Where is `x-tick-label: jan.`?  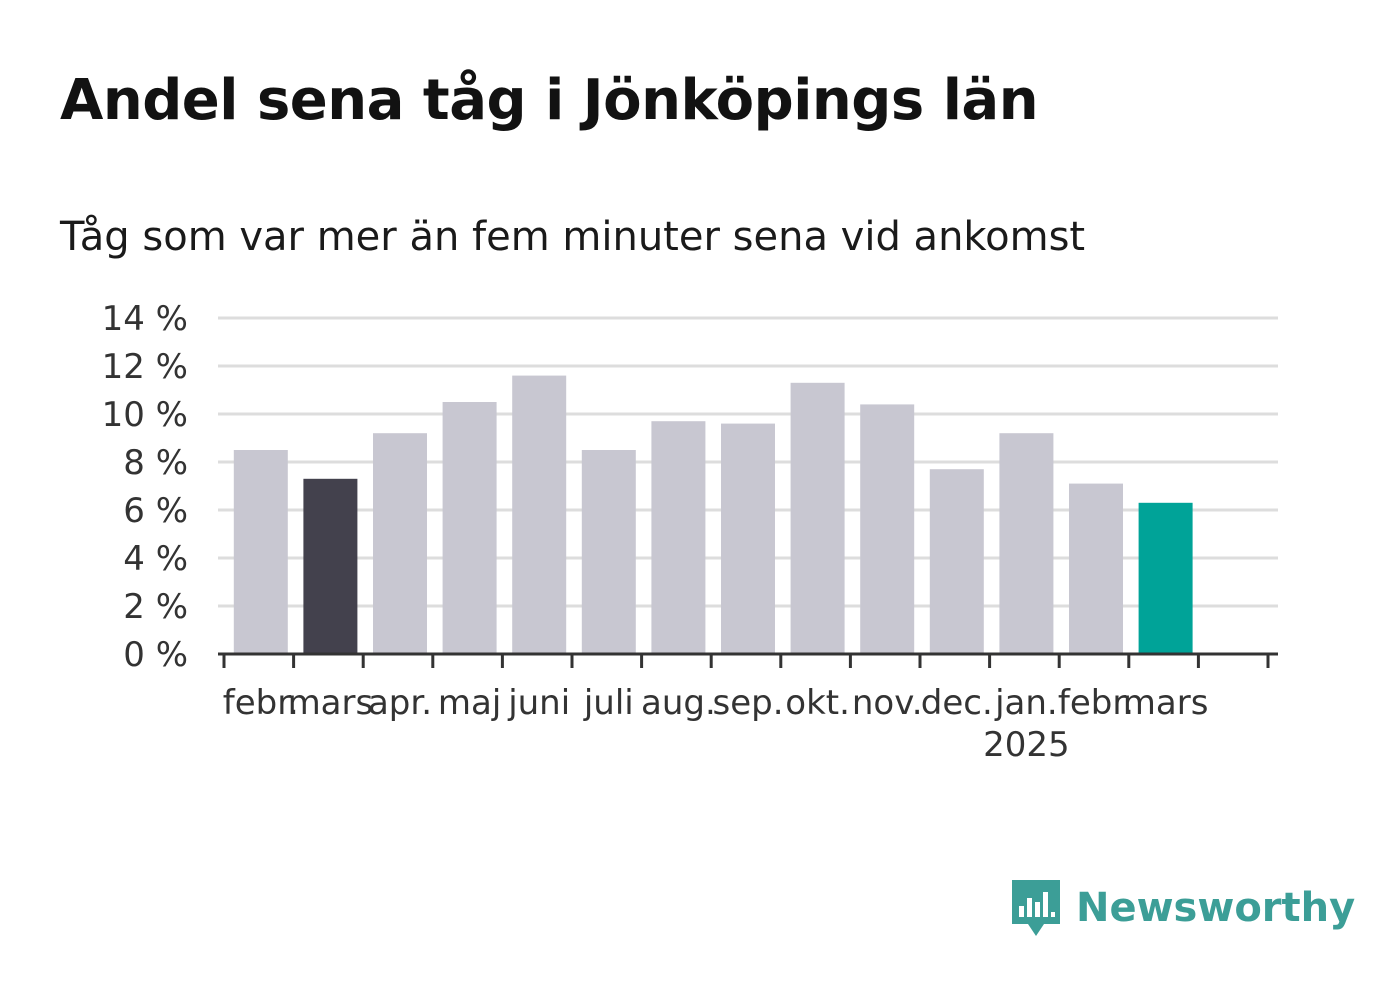
x-tick-label: jan. is located at coordinates (1026, 703).